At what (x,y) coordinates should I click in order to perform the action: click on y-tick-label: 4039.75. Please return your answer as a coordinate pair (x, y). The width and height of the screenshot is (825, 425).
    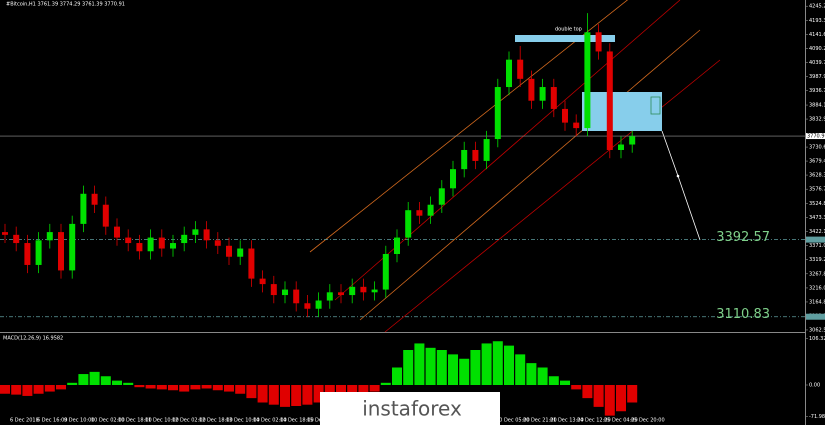
    Looking at the image, I should click on (817, 63).